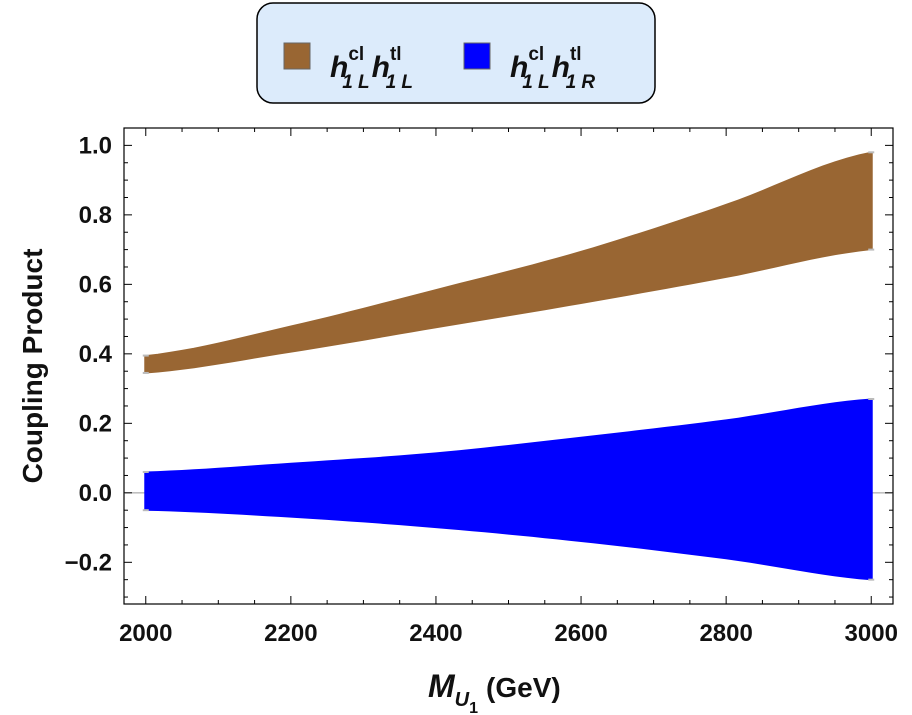 The height and width of the screenshot is (715, 912). What do you see at coordinates (371, 68) in the screenshot?
I see `legend-label-brown: hcl 1 Lhtl 1 L` at bounding box center [371, 68].